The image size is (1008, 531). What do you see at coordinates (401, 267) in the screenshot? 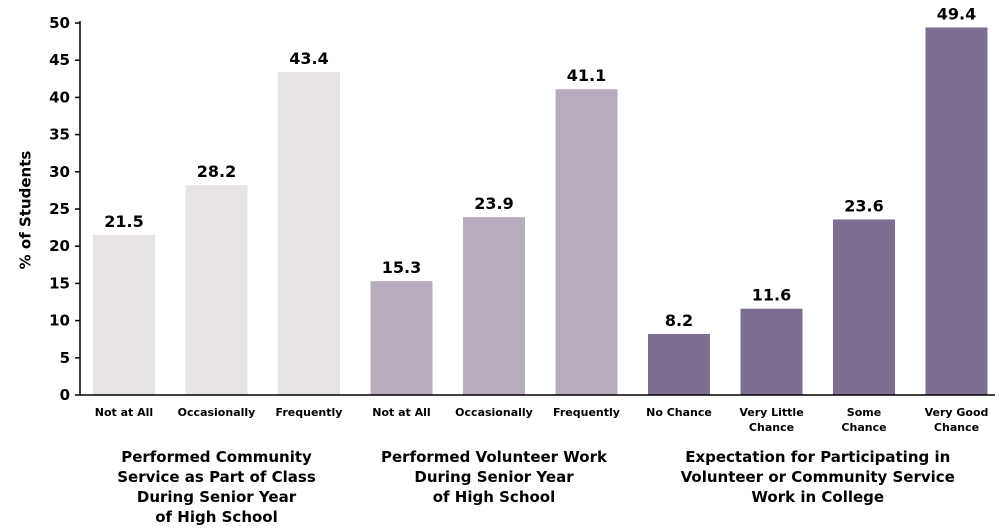
I see `value-label: 15.3` at bounding box center [401, 267].